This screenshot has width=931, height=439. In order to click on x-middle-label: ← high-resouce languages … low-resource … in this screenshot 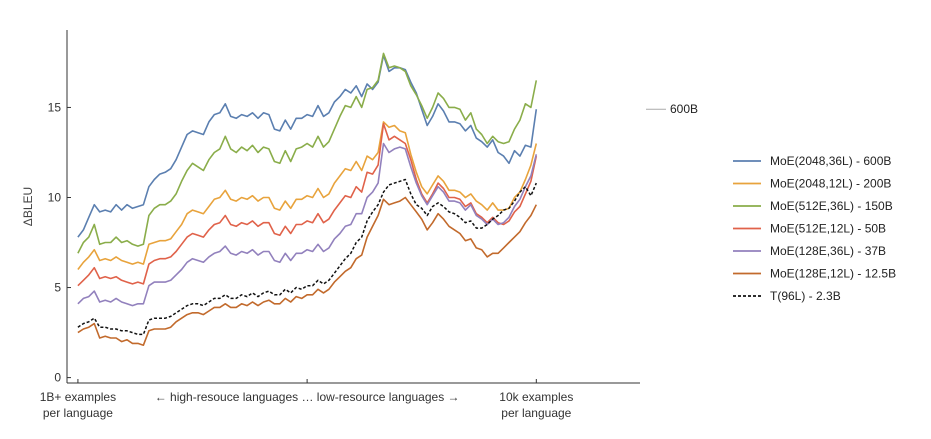, I will do `click(307, 397)`.